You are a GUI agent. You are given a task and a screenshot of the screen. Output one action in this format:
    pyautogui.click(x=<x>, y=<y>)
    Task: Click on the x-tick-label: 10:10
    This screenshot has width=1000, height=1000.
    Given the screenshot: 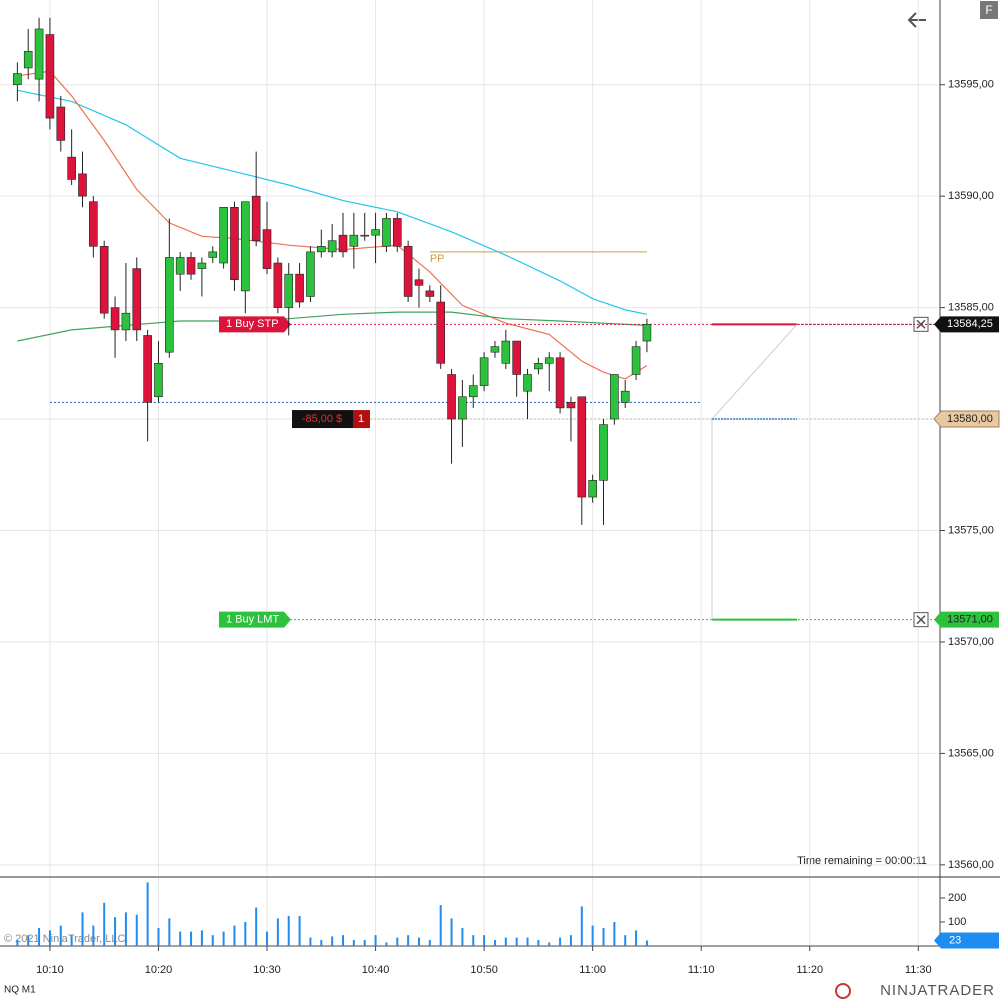 What is the action you would take?
    pyautogui.click(x=50, y=970)
    